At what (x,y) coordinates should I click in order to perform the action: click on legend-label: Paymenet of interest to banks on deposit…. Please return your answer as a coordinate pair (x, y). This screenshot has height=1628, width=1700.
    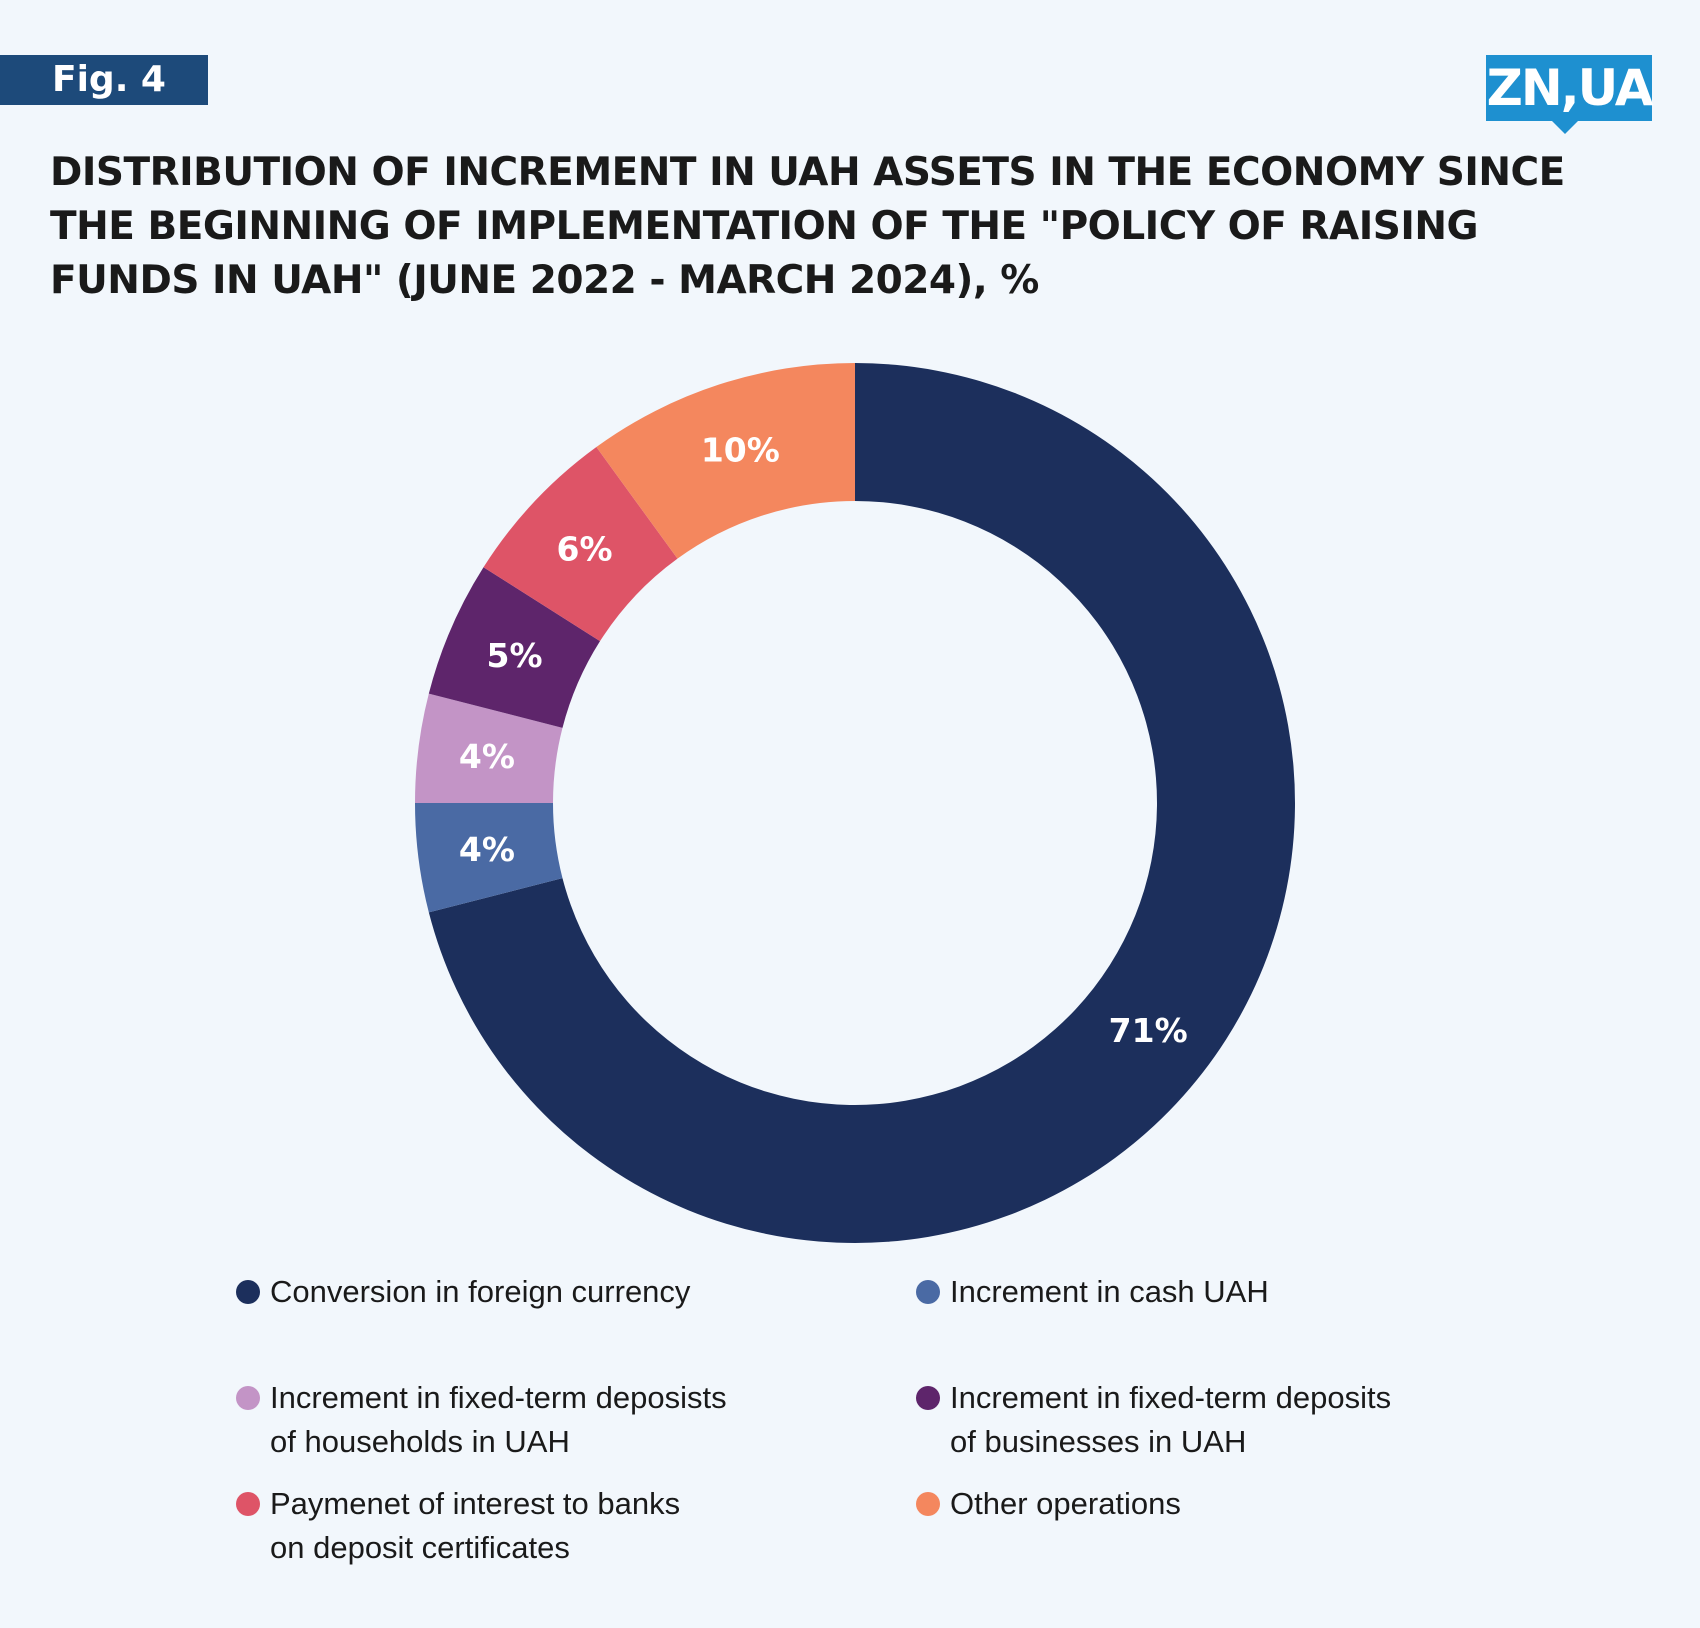
    Looking at the image, I should click on (475, 1525).